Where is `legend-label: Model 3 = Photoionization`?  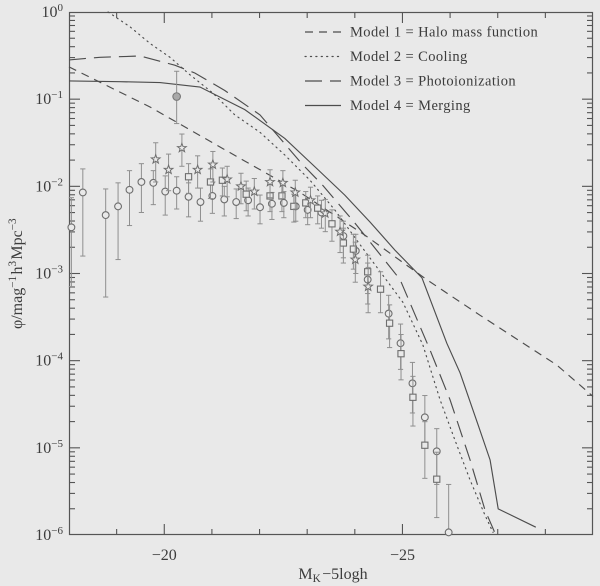
legend-label: Model 3 = Photoionization is located at coordinates (433, 82).